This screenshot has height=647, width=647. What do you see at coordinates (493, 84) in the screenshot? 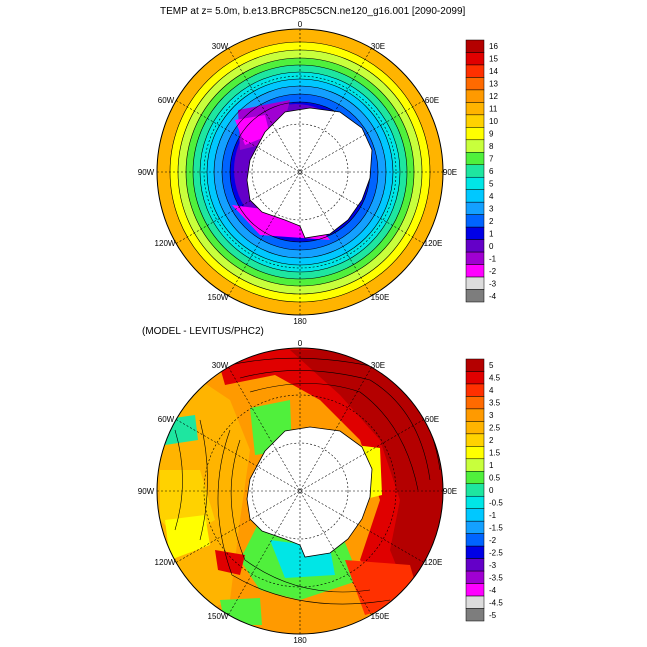
I see `colorbar-label: 13` at bounding box center [493, 84].